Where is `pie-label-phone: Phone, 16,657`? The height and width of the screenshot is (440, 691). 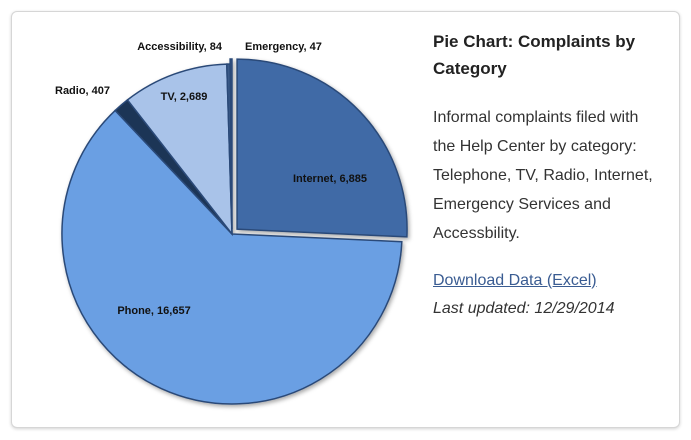 pie-label-phone: Phone, 16,657 is located at coordinates (153, 311).